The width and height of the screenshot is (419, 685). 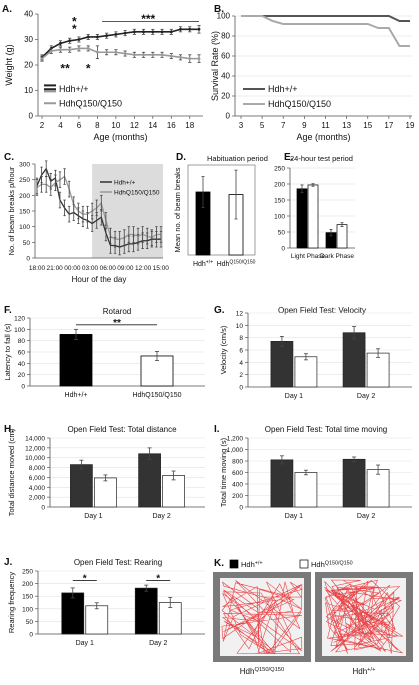 I want to click on panel-a-y-tick-label: 40, so click(x=28, y=14).